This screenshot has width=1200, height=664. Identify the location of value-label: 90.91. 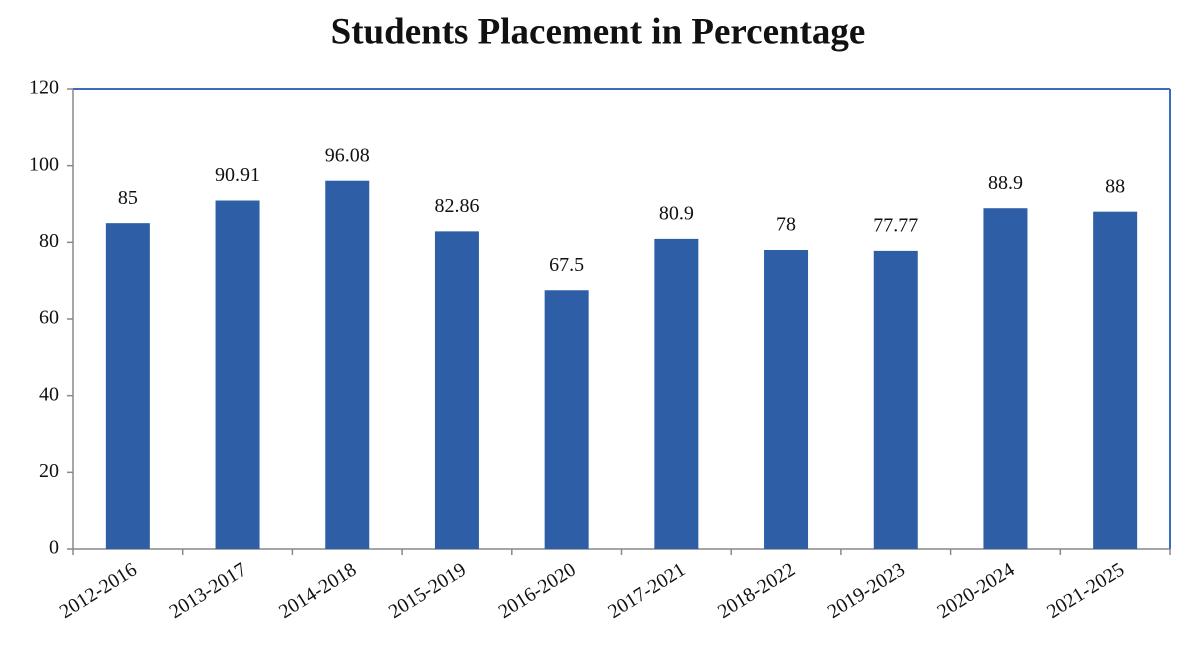
(237, 175).